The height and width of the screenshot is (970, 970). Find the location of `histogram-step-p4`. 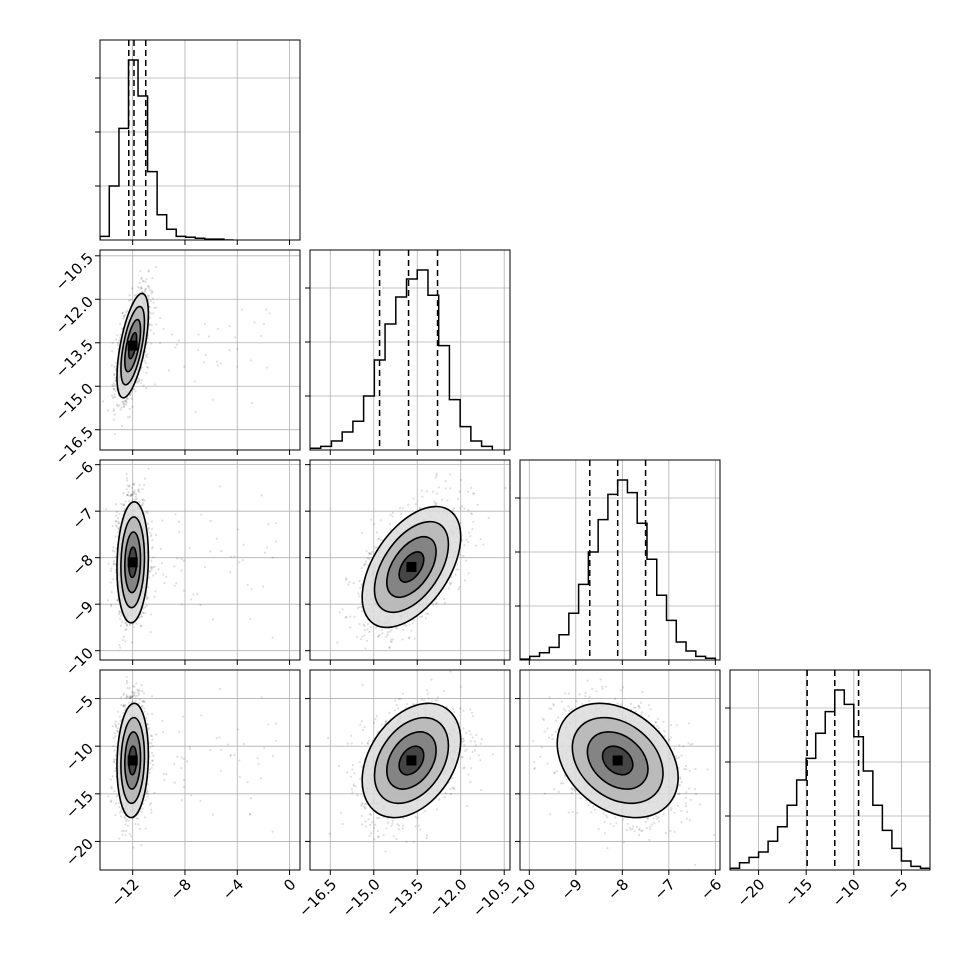

histogram-step-p4 is located at coordinates (830, 779).